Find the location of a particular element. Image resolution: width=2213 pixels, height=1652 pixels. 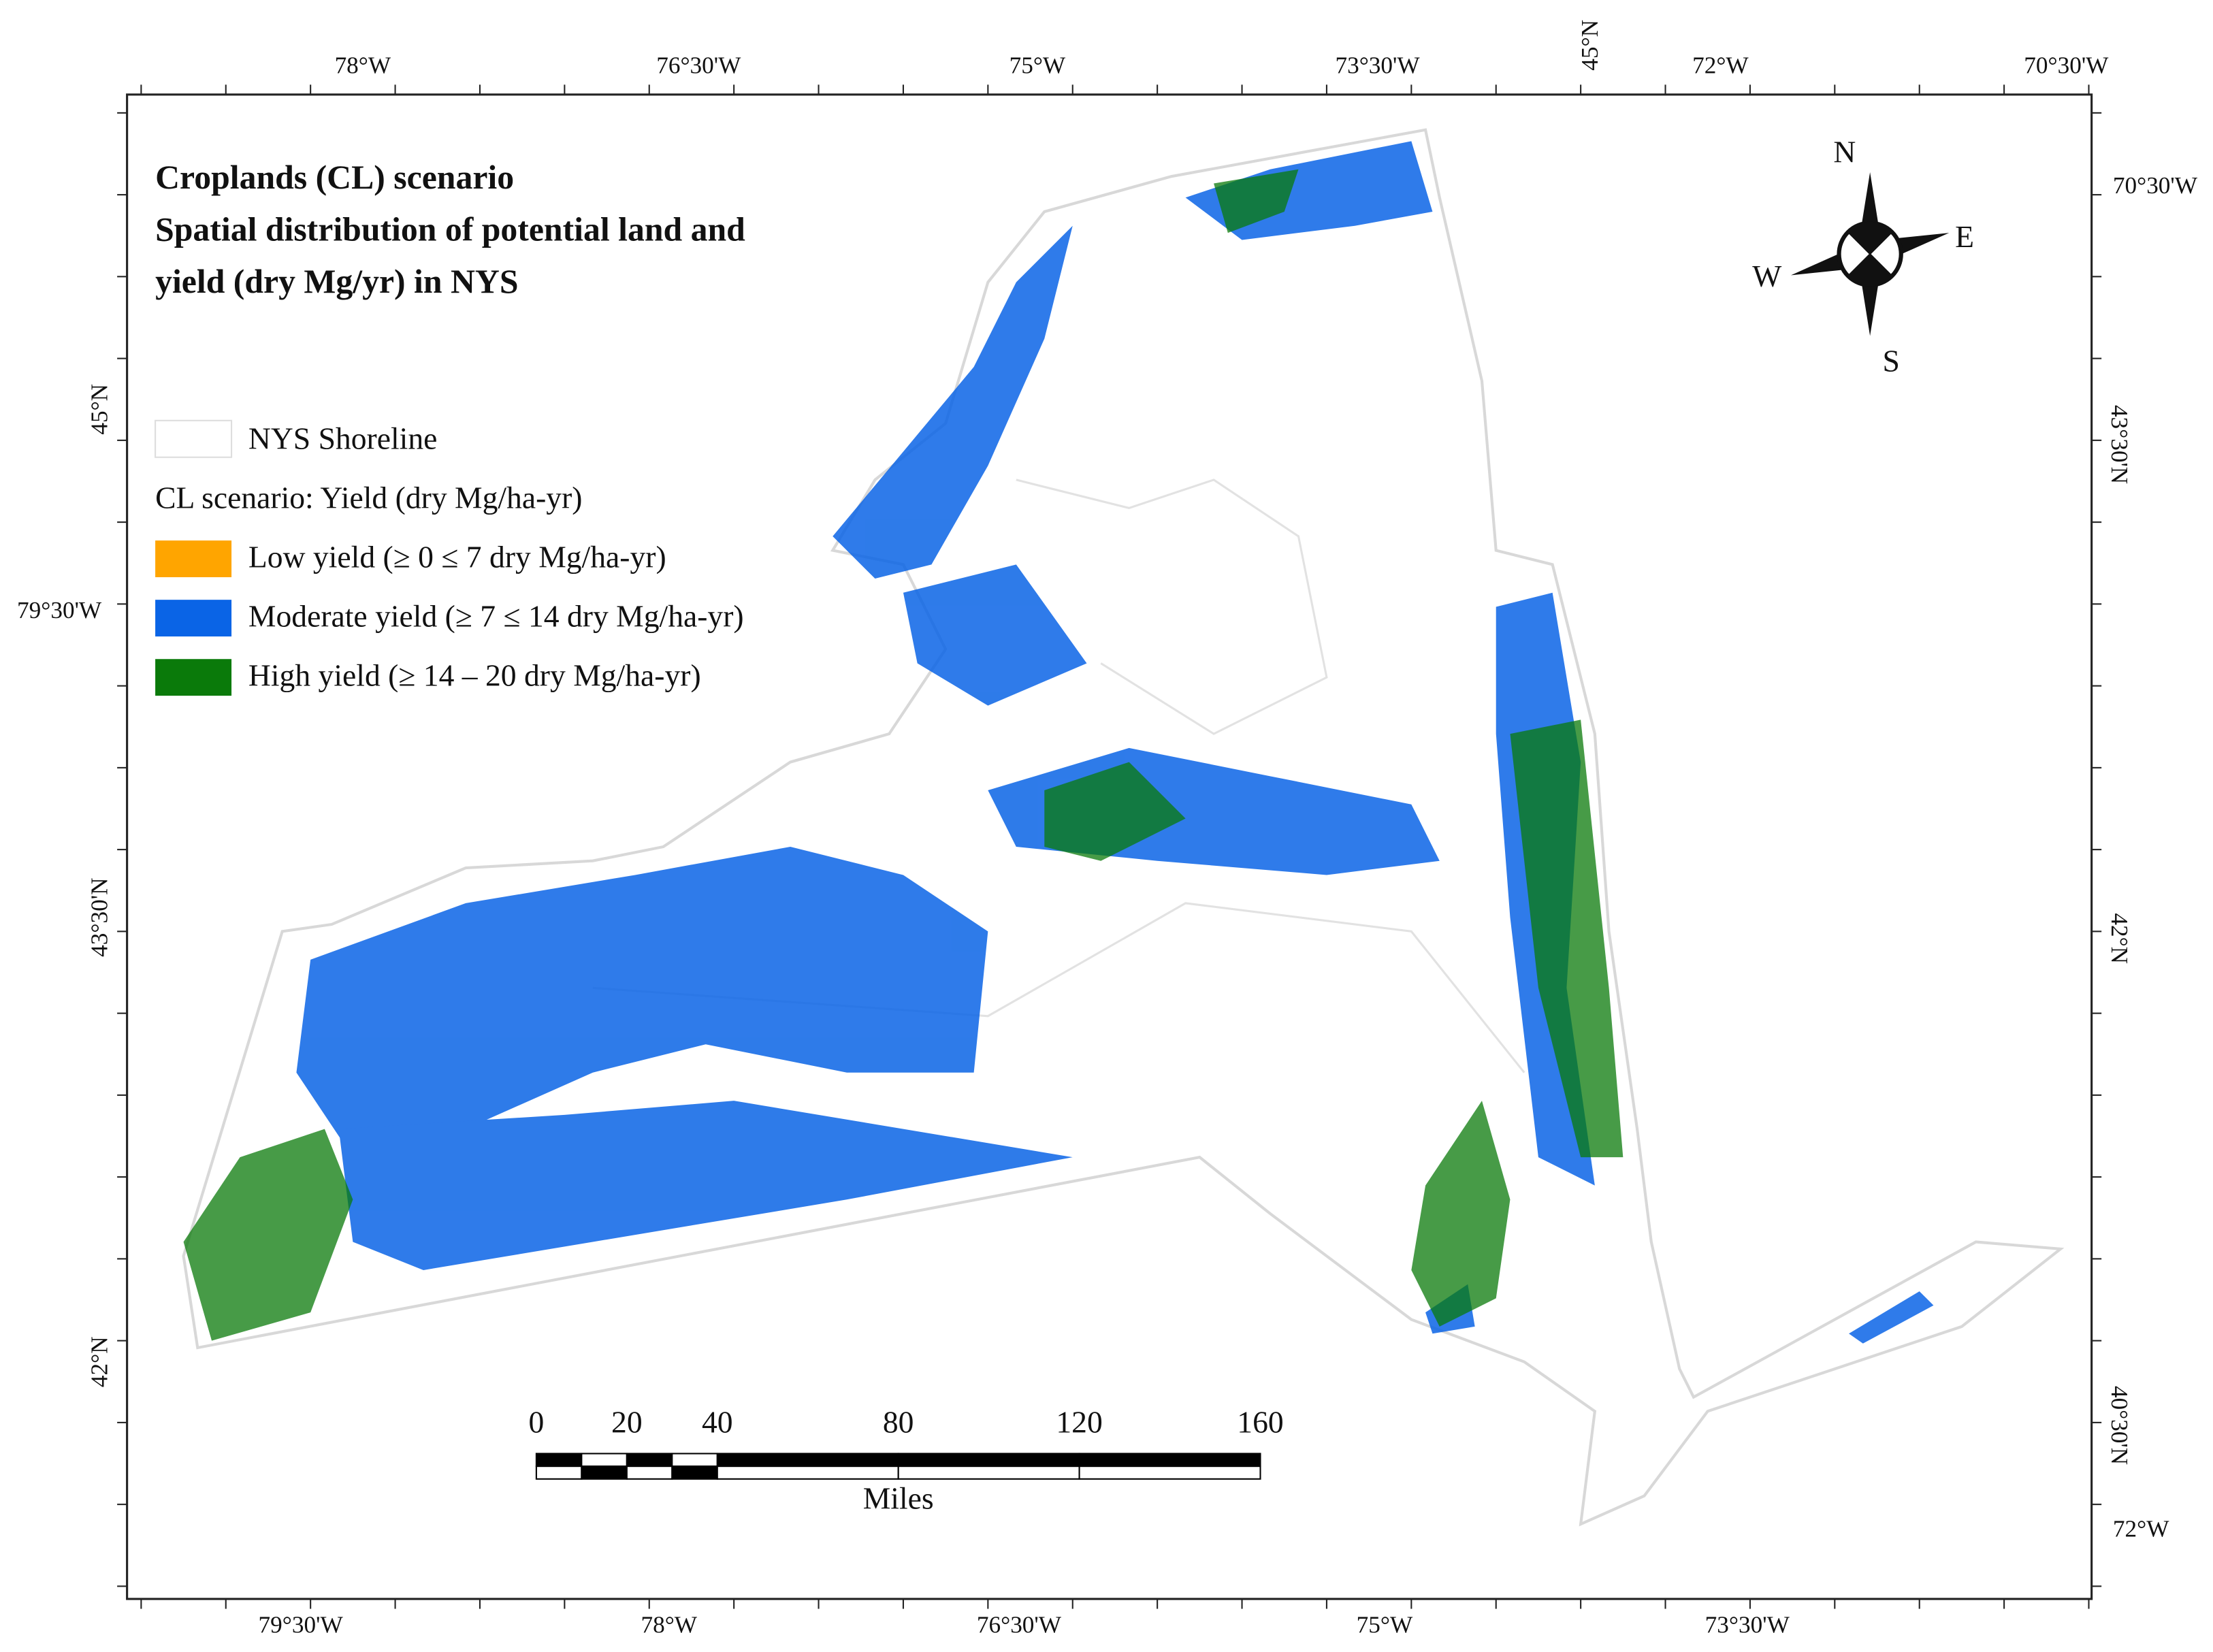

compass-label: N is located at coordinates (1844, 152).